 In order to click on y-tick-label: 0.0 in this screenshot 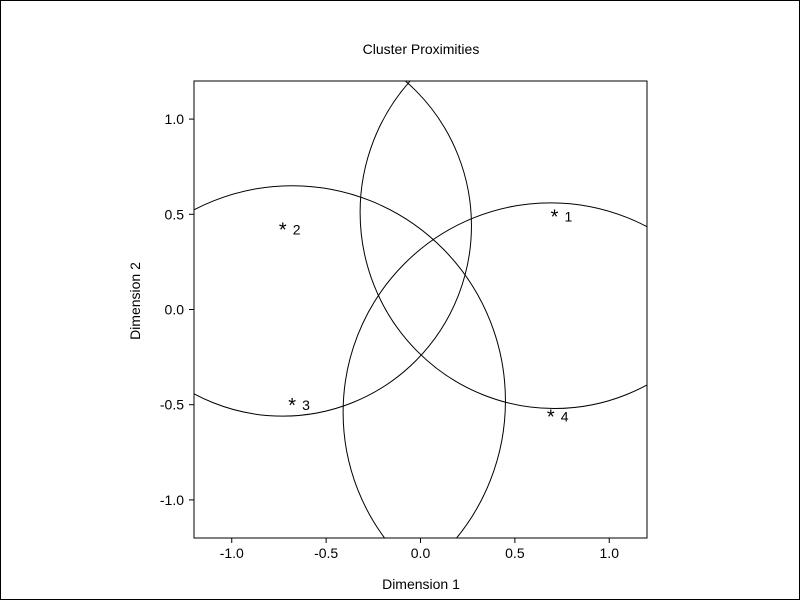, I will do `click(175, 310)`.